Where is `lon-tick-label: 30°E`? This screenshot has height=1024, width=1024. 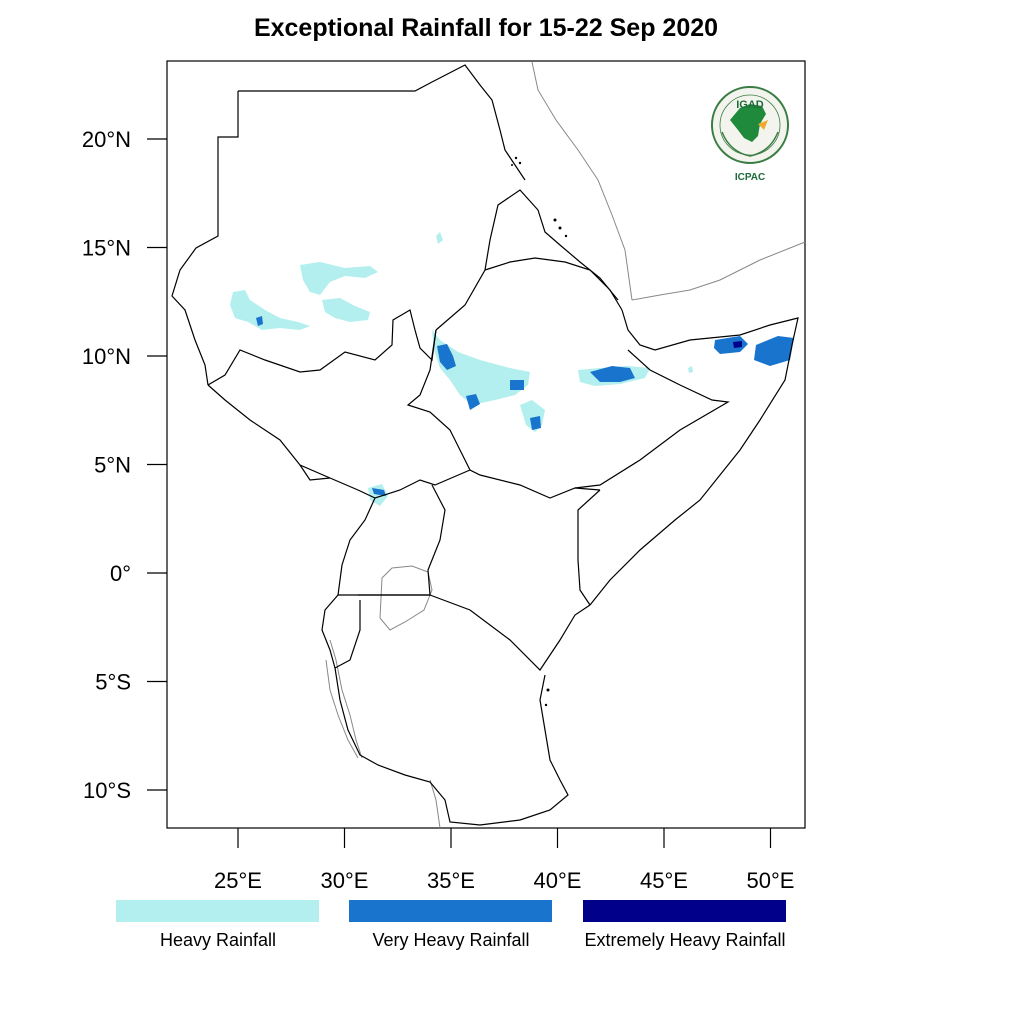 lon-tick-label: 30°E is located at coordinates (345, 880).